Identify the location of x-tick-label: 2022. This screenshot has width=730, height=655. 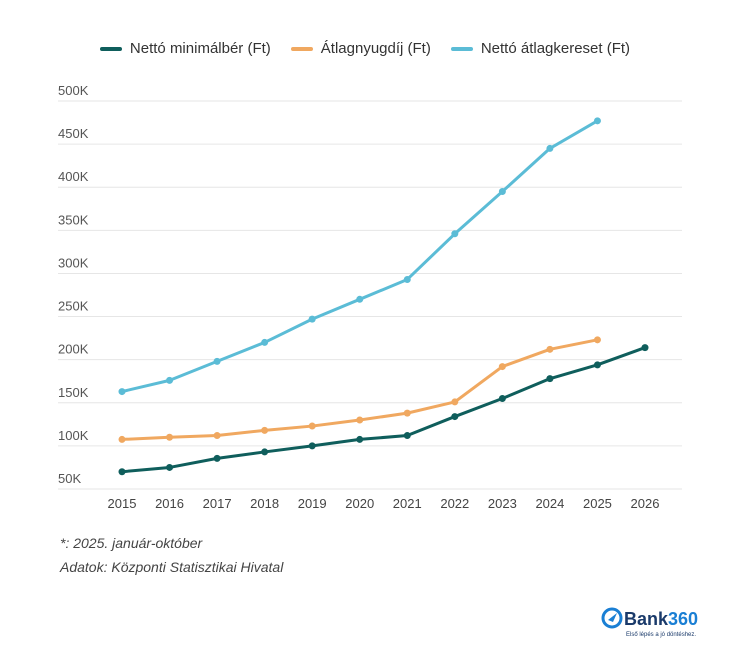
(454, 503).